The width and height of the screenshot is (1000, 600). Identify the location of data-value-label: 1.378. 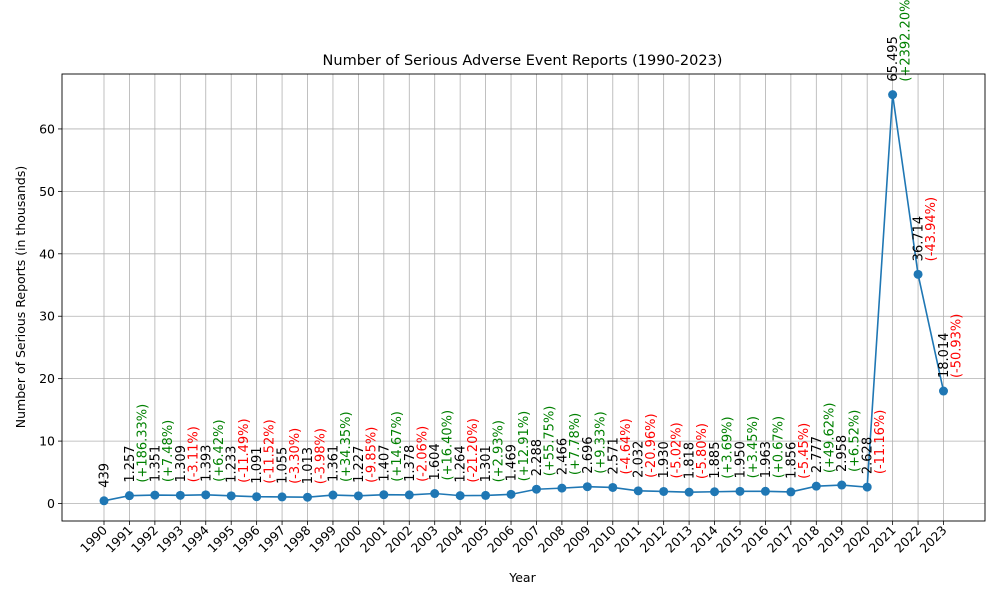
(410, 463).